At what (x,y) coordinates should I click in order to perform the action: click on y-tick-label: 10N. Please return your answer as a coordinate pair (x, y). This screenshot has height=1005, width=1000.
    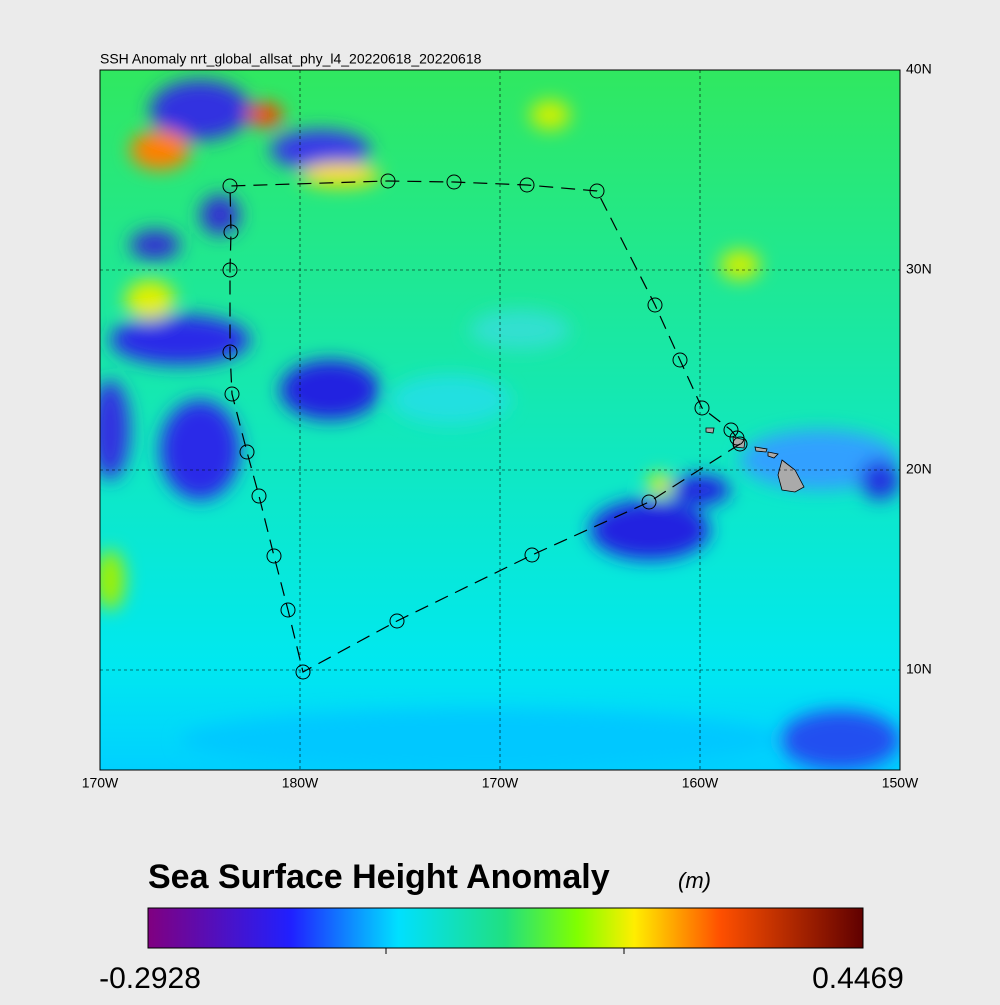
    Looking at the image, I should click on (919, 669).